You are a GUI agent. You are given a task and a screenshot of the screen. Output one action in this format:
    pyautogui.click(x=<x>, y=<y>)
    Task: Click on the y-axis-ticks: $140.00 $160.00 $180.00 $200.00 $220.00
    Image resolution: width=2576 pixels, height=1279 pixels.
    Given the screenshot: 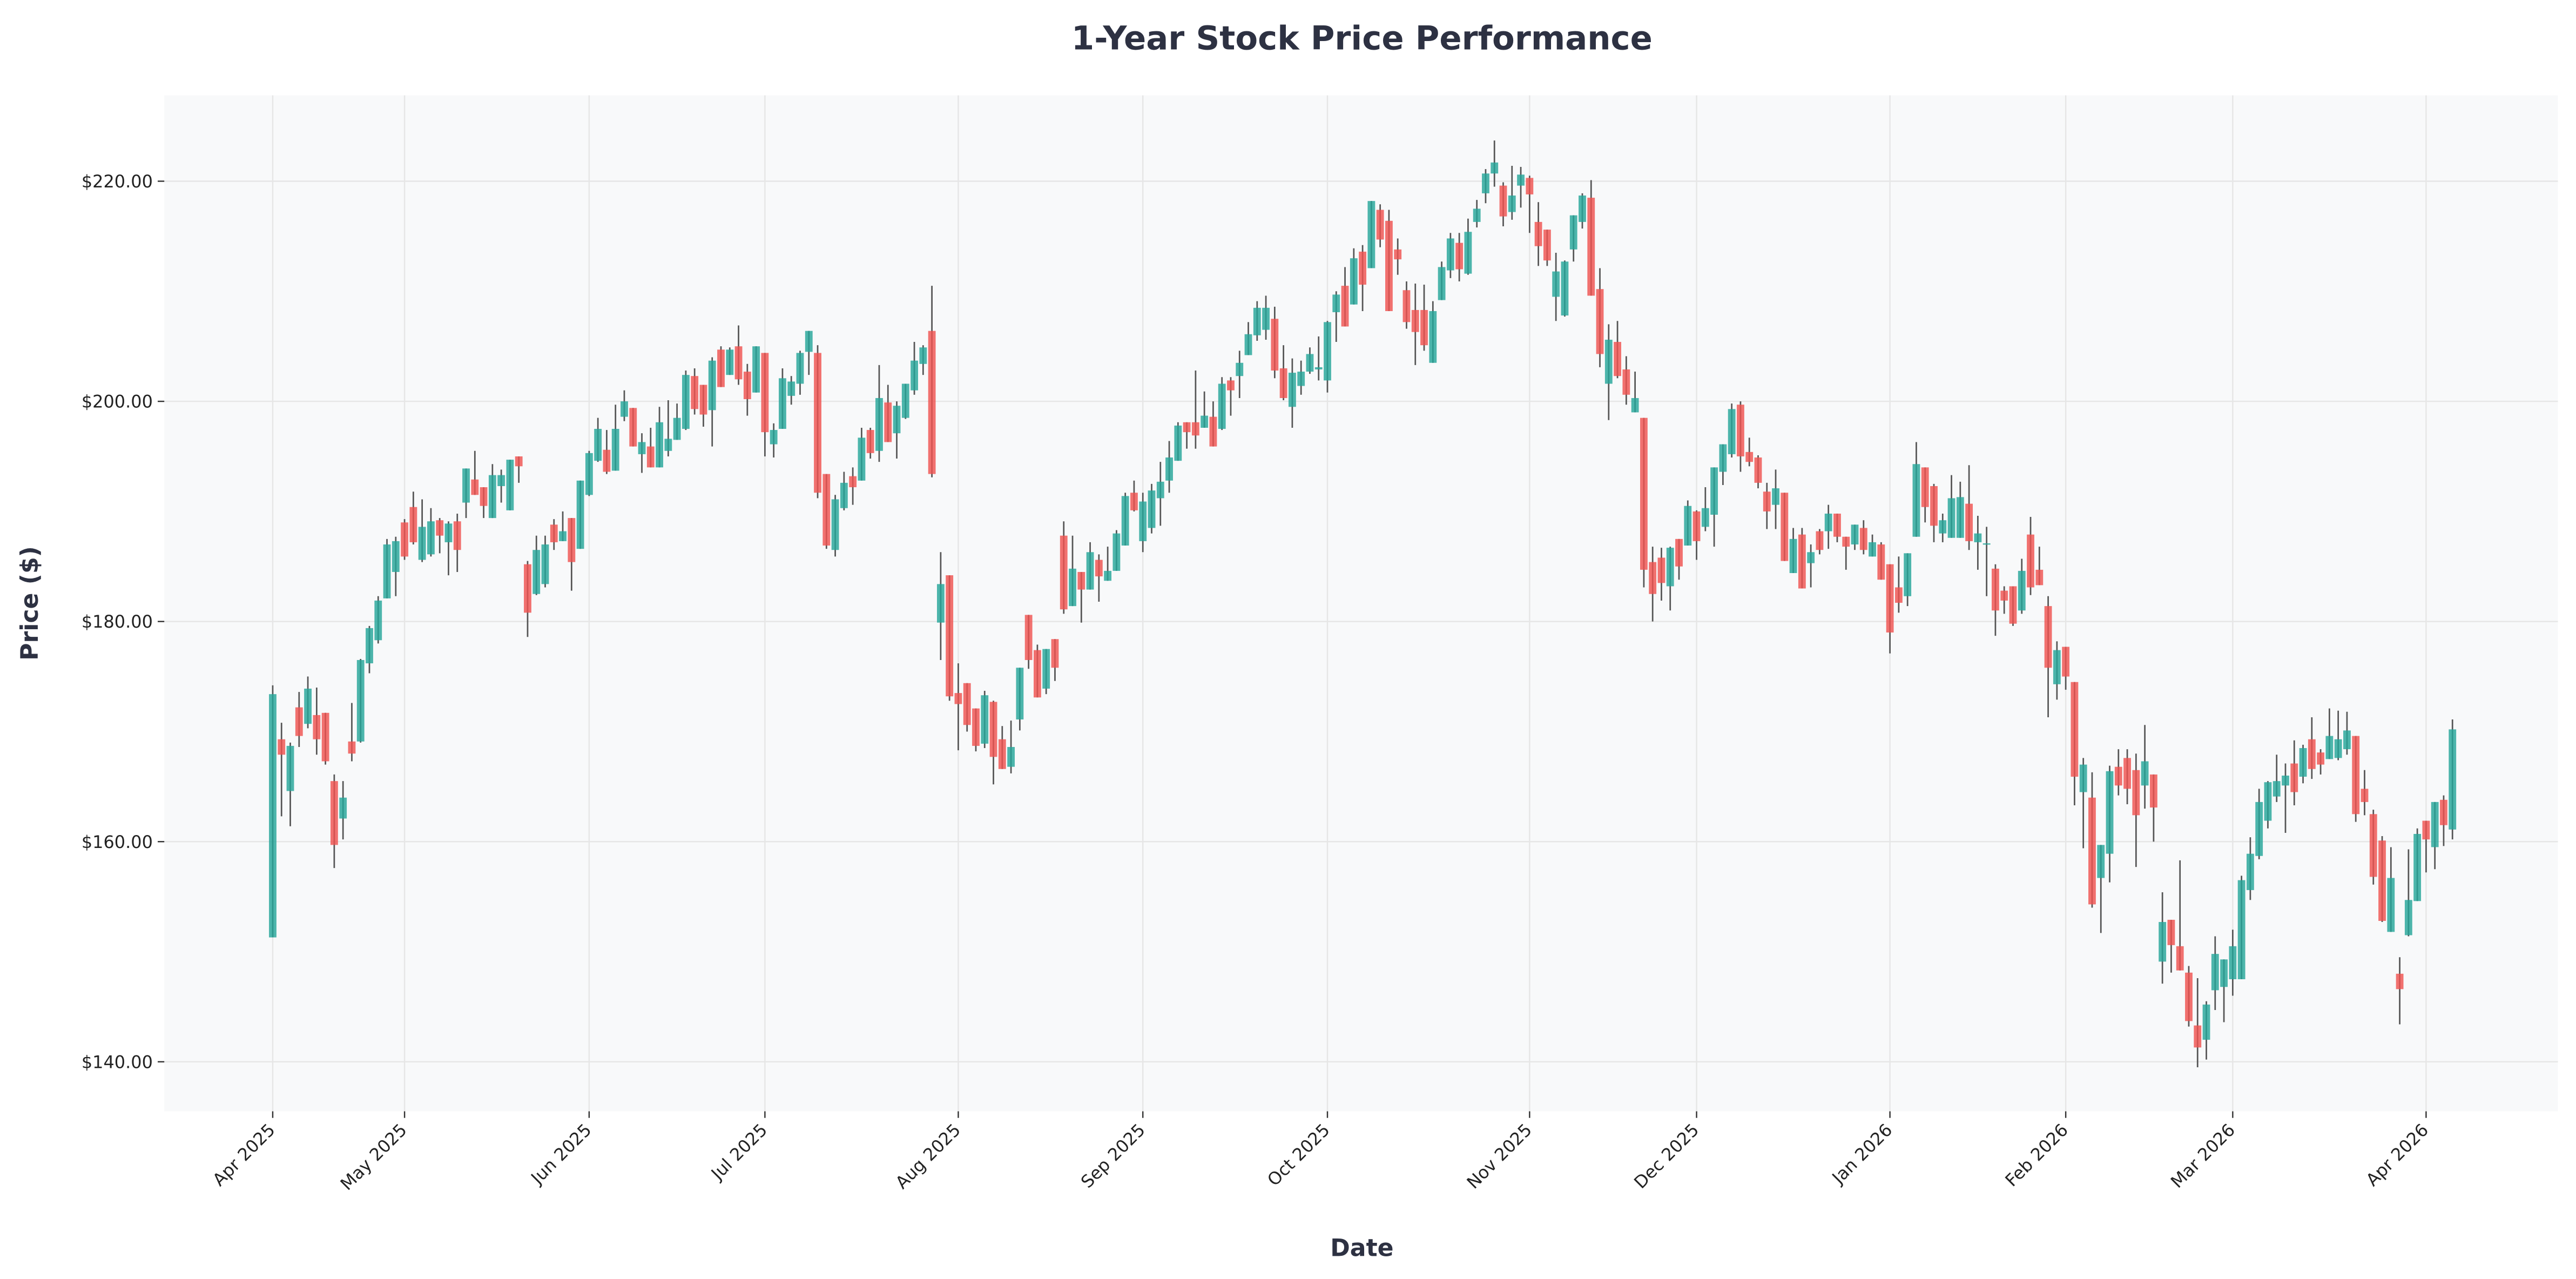 What is the action you would take?
    pyautogui.click(x=123, y=621)
    